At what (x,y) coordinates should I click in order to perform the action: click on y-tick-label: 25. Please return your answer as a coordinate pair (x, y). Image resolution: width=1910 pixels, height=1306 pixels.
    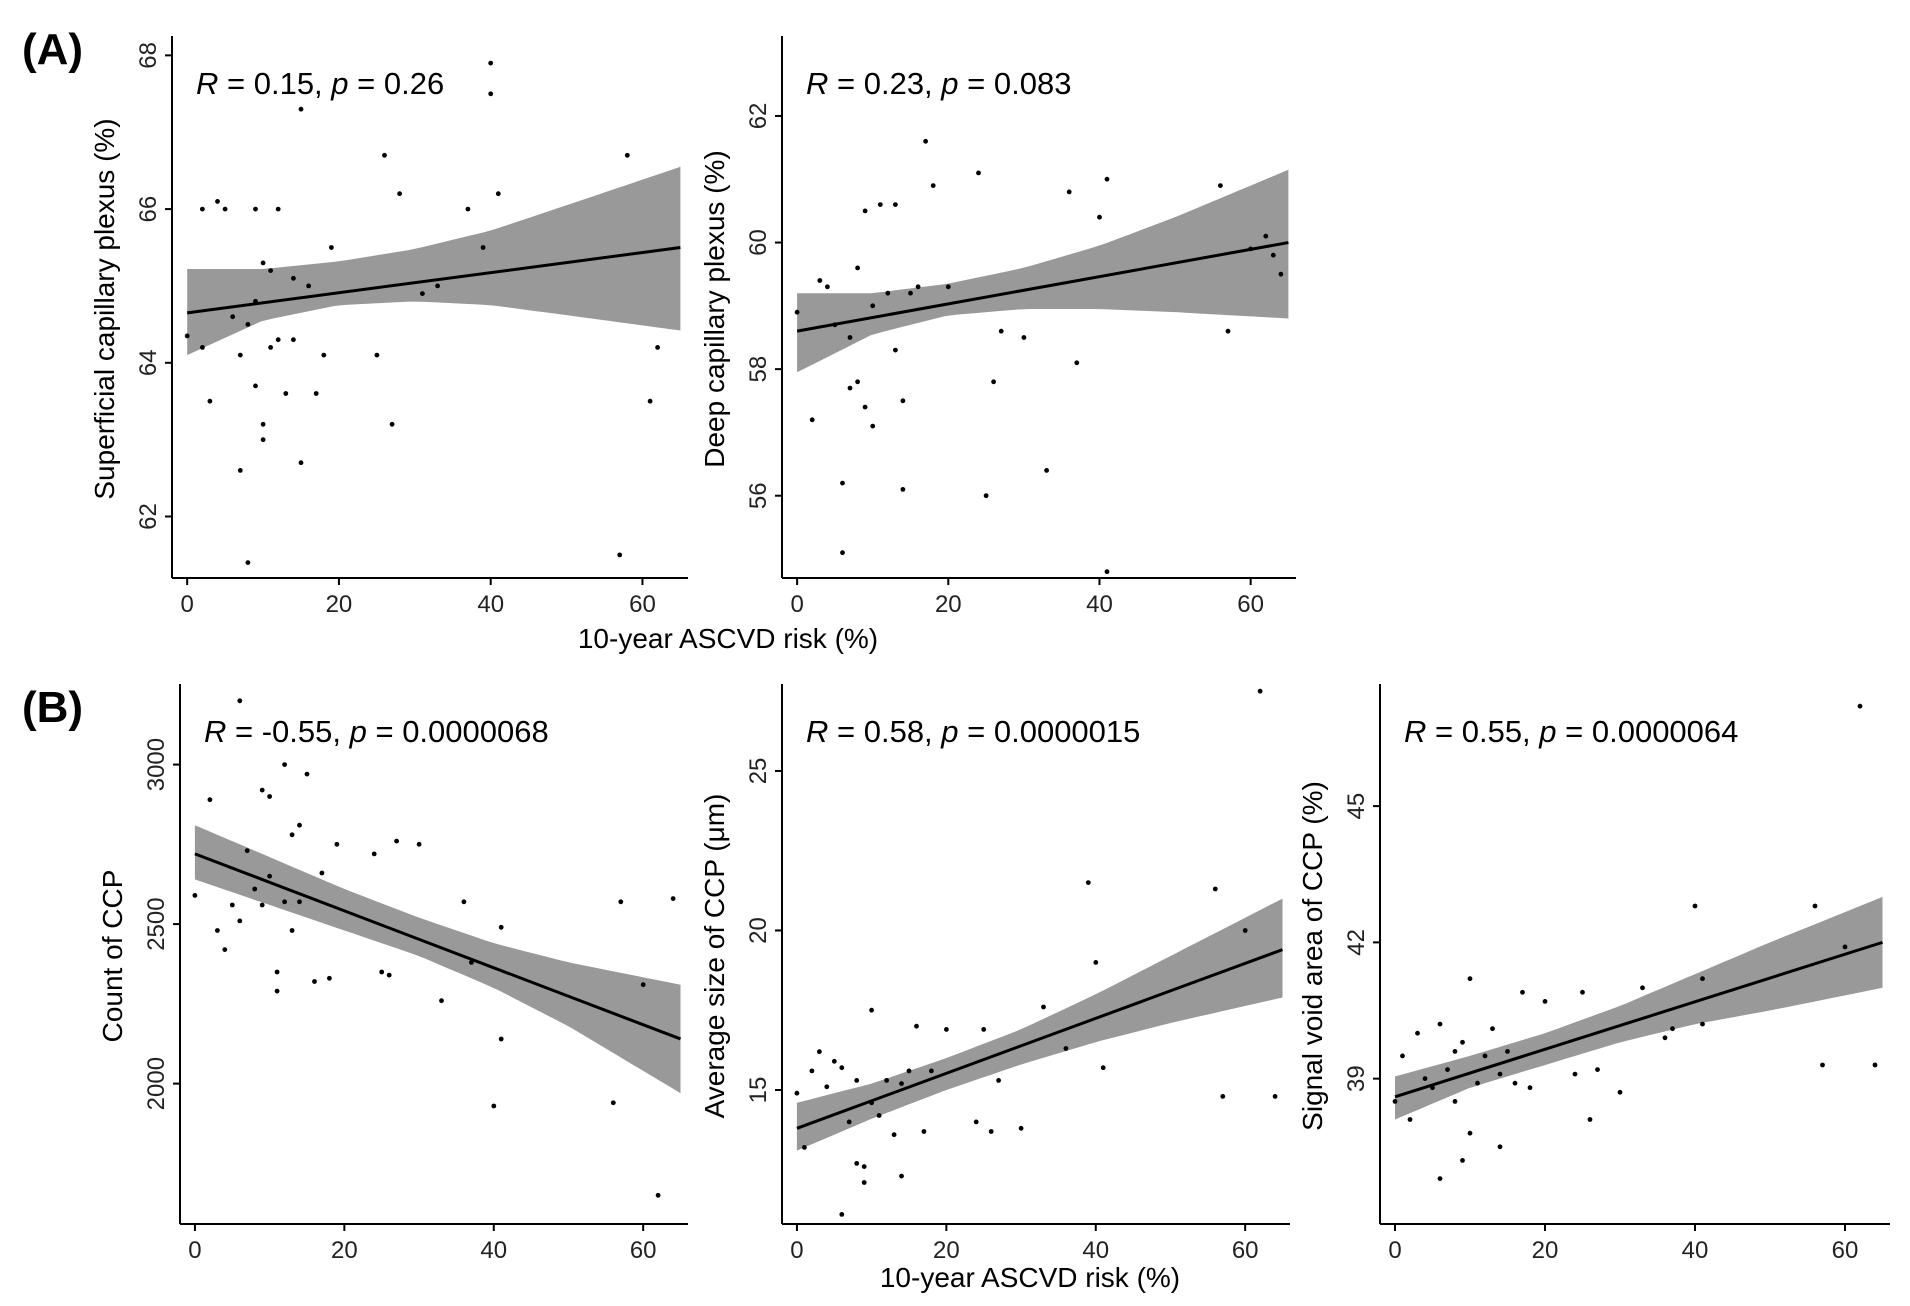
    Looking at the image, I should click on (758, 771).